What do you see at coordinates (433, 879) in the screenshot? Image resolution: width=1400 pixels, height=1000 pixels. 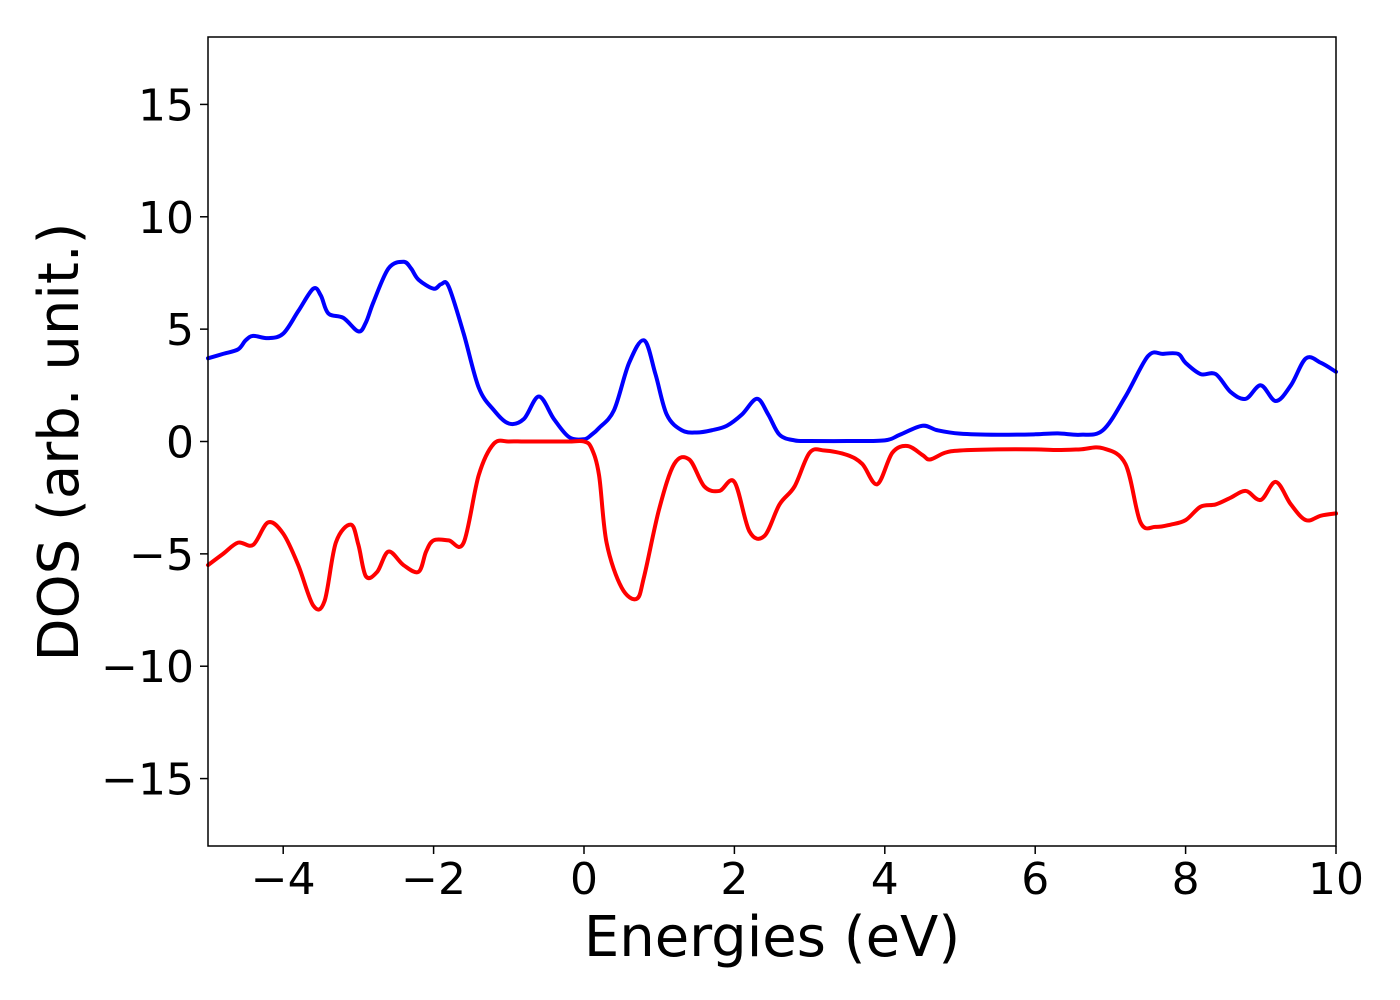 I see `x-tick-label: −2` at bounding box center [433, 879].